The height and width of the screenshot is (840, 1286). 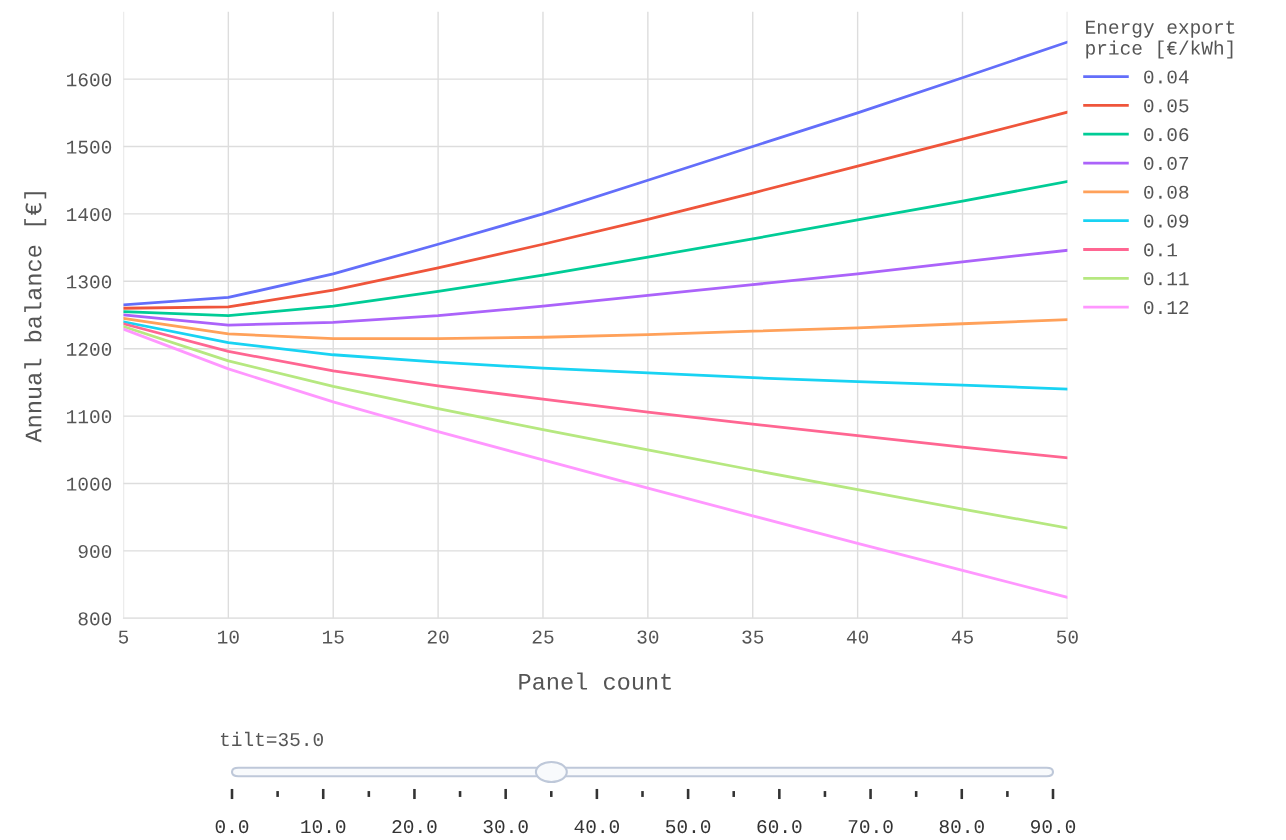 What do you see at coordinates (1166, 163) in the screenshot?
I see `legend-label: 0.07` at bounding box center [1166, 163].